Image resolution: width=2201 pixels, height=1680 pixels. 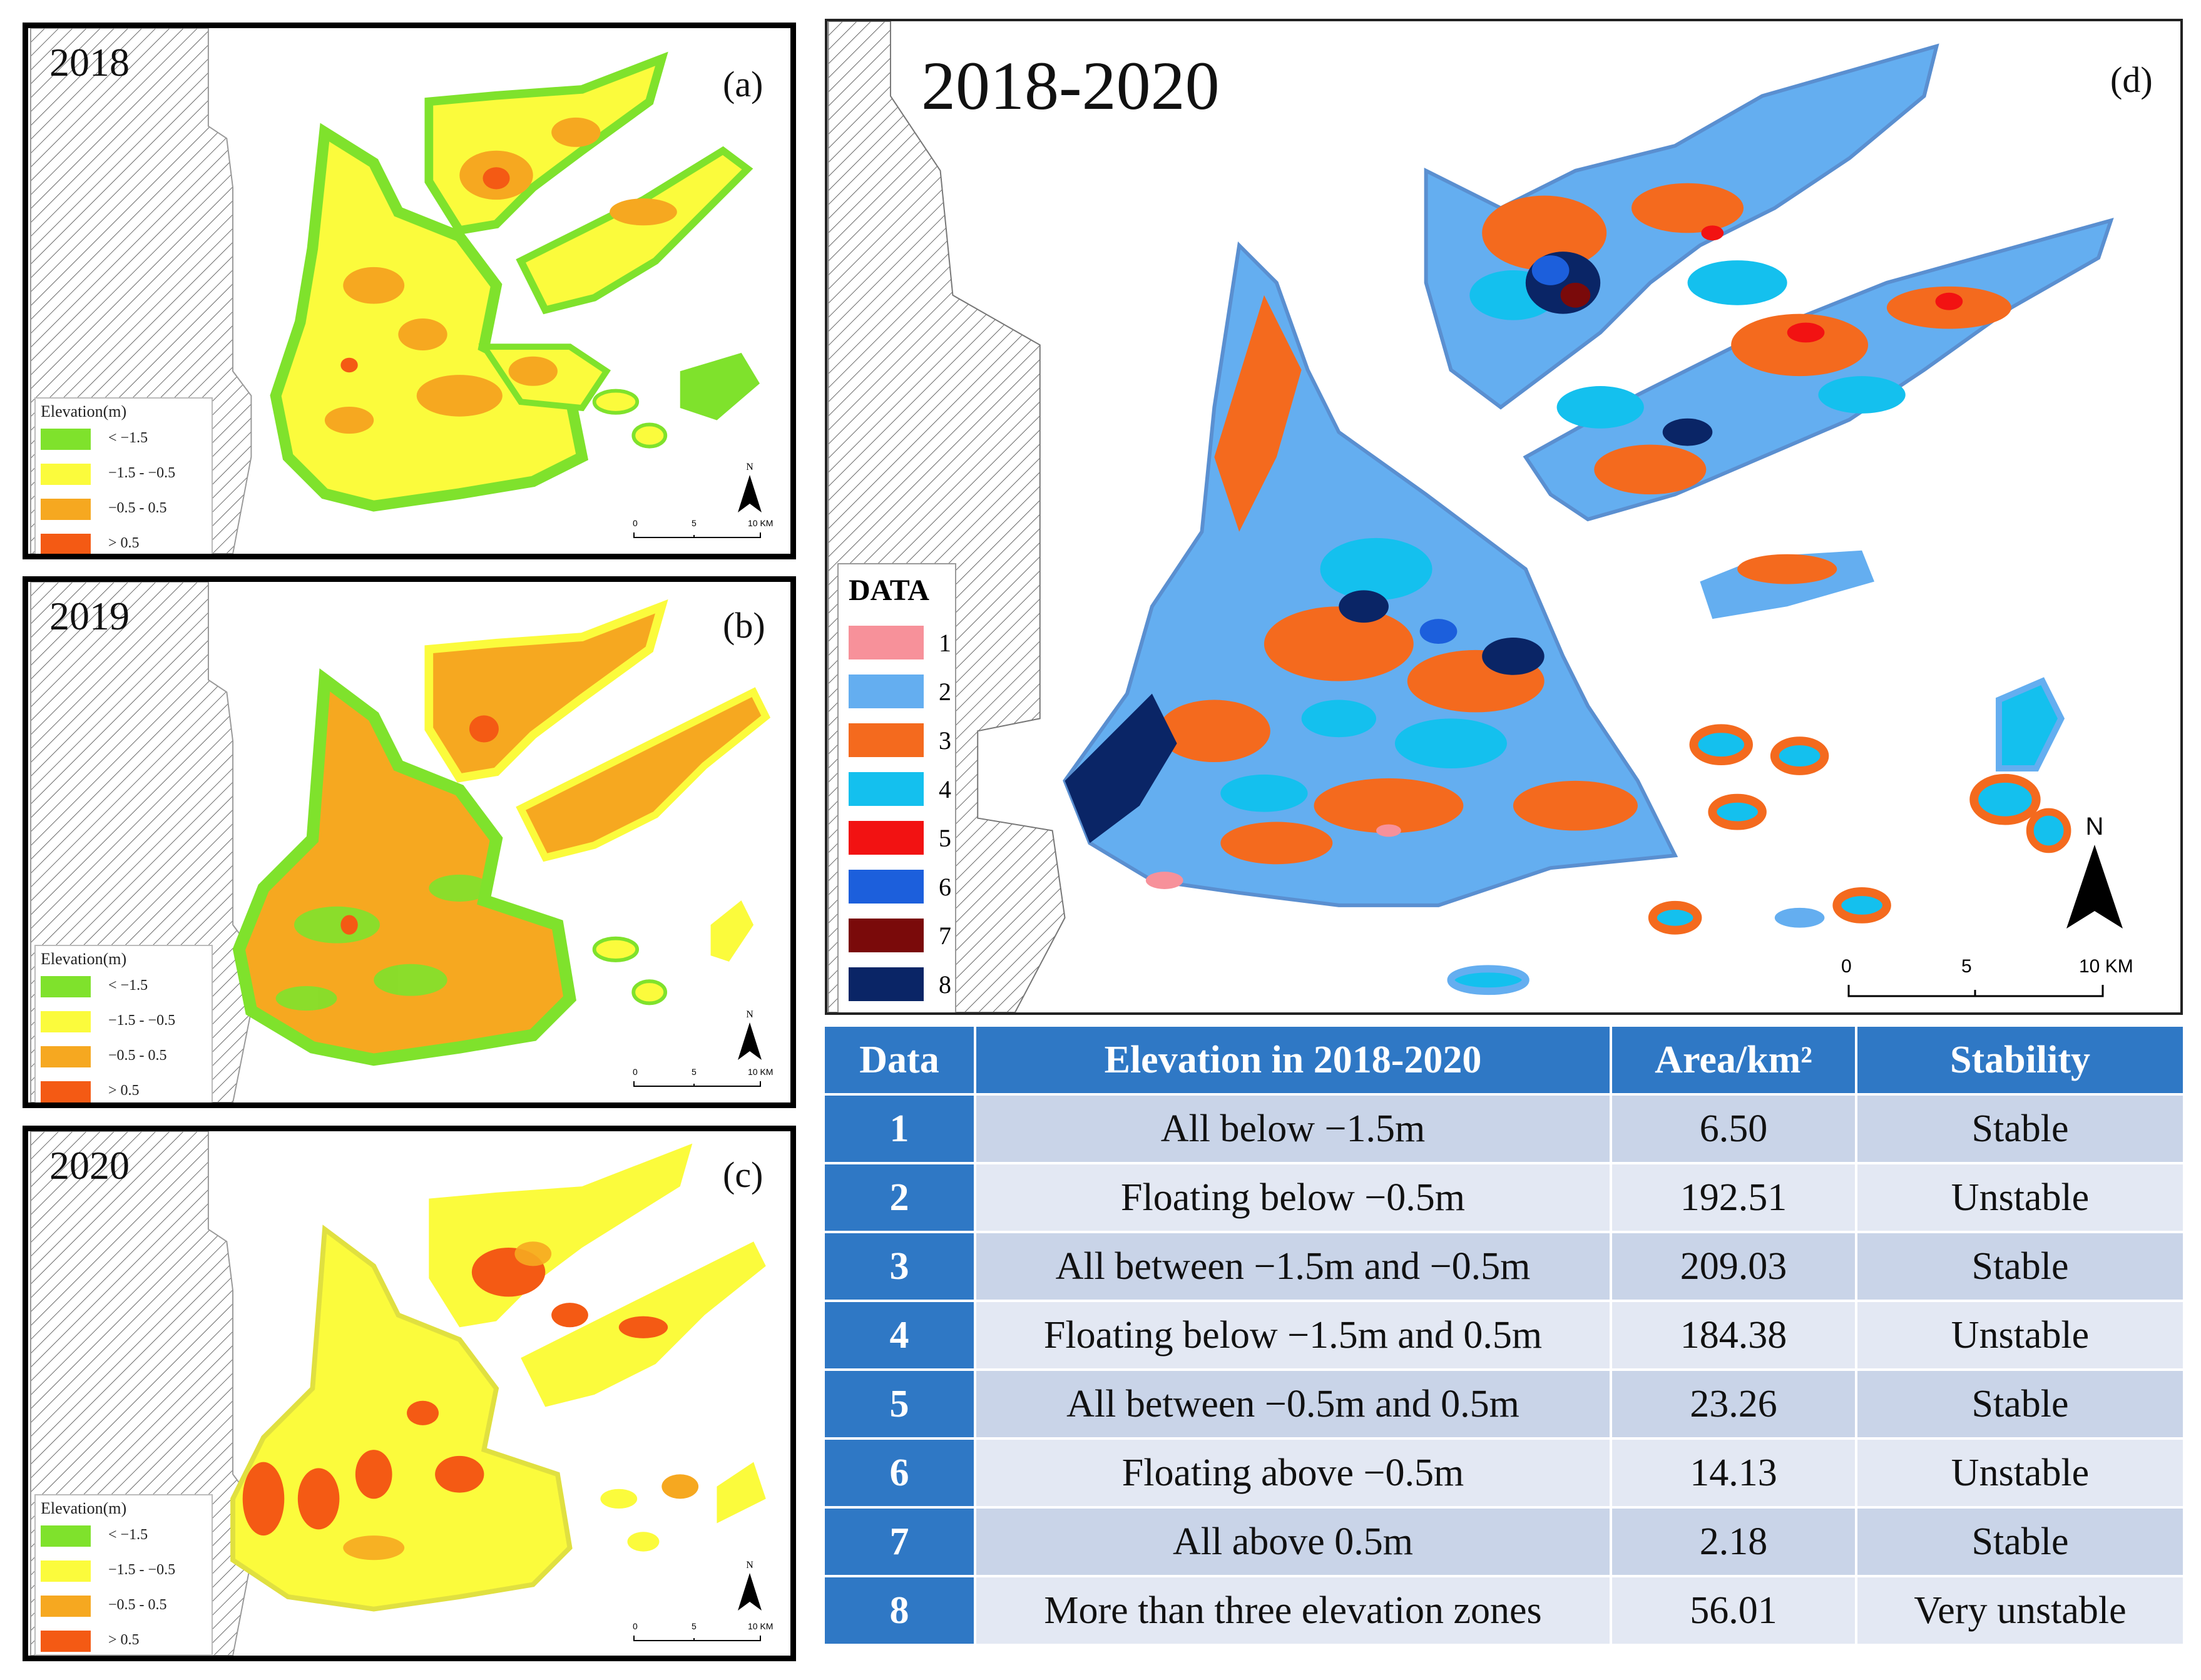 I want to click on cell-elevation: More than three elevation zones, so click(x=1293, y=1611).